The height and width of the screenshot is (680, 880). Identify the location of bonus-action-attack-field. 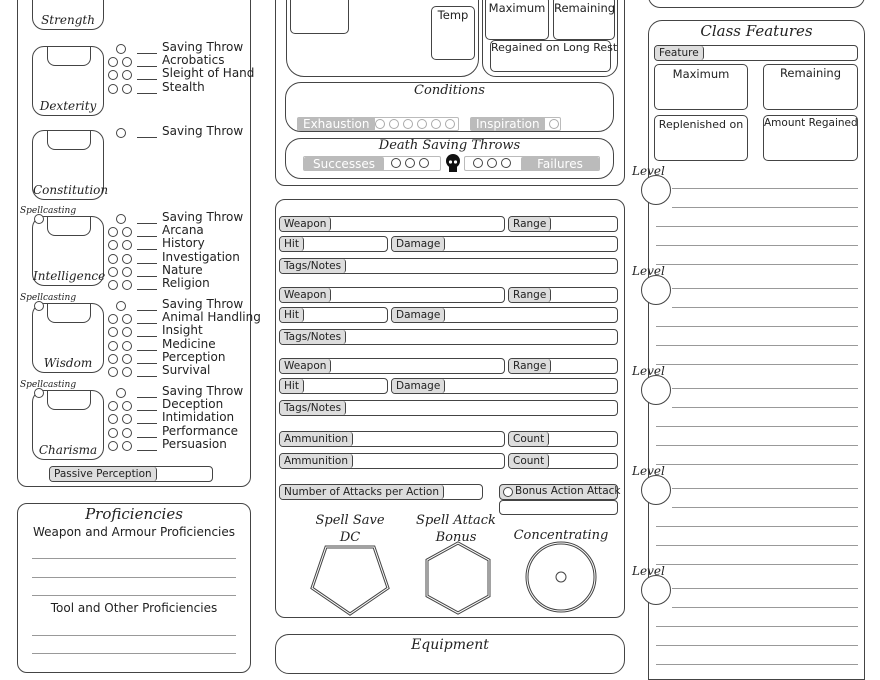
(558, 507).